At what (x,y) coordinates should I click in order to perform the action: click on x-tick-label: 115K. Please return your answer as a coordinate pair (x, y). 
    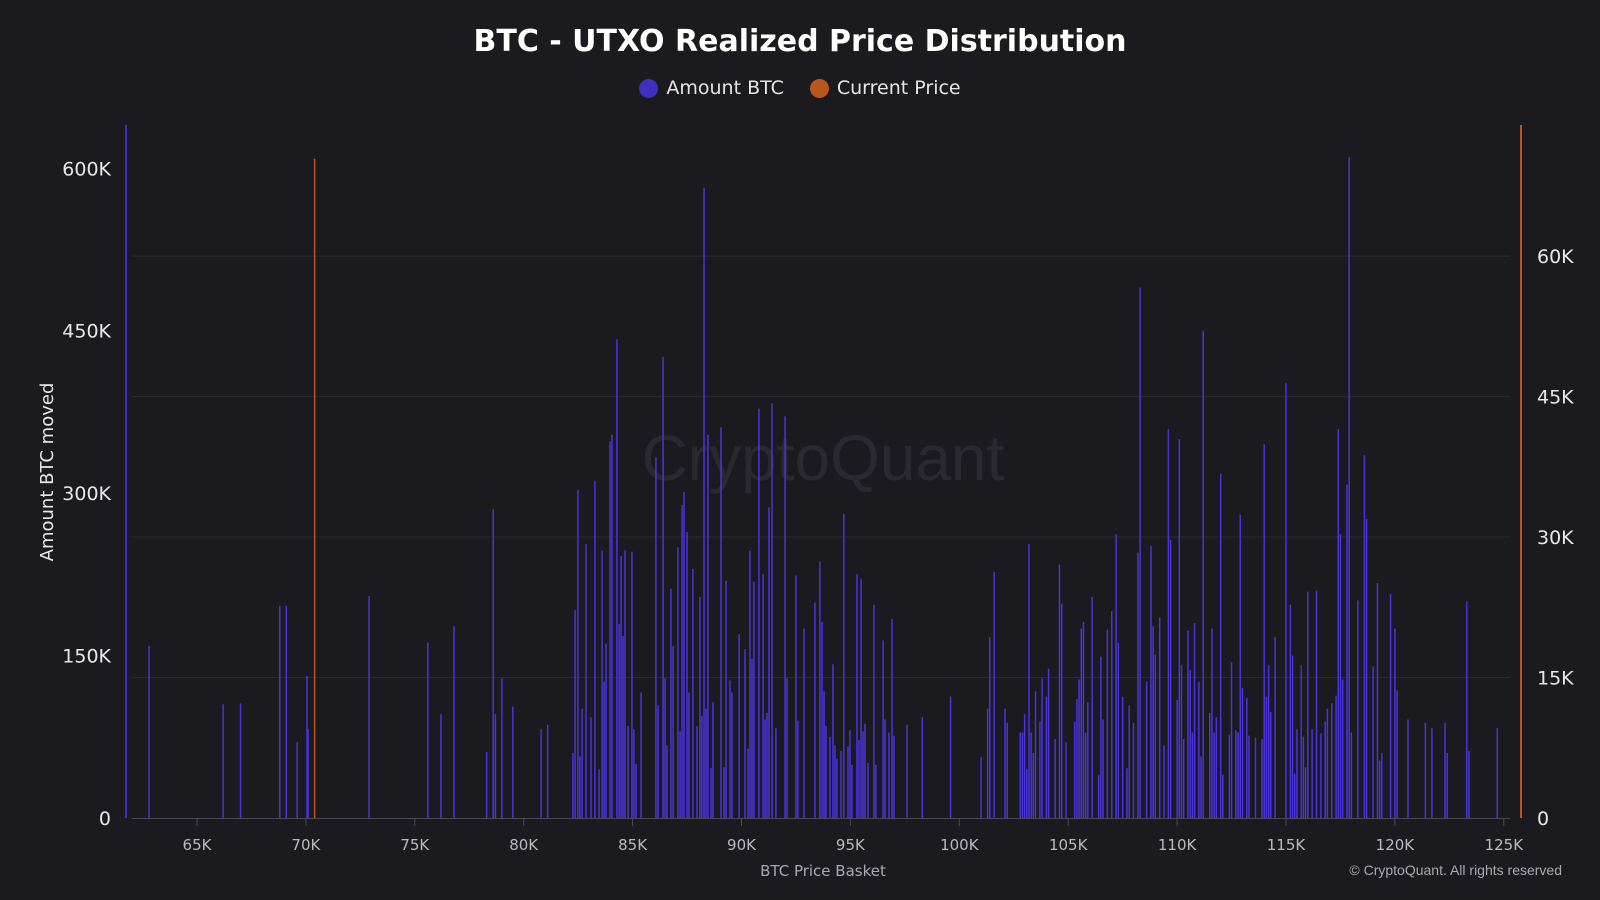
    Looking at the image, I should click on (1287, 845).